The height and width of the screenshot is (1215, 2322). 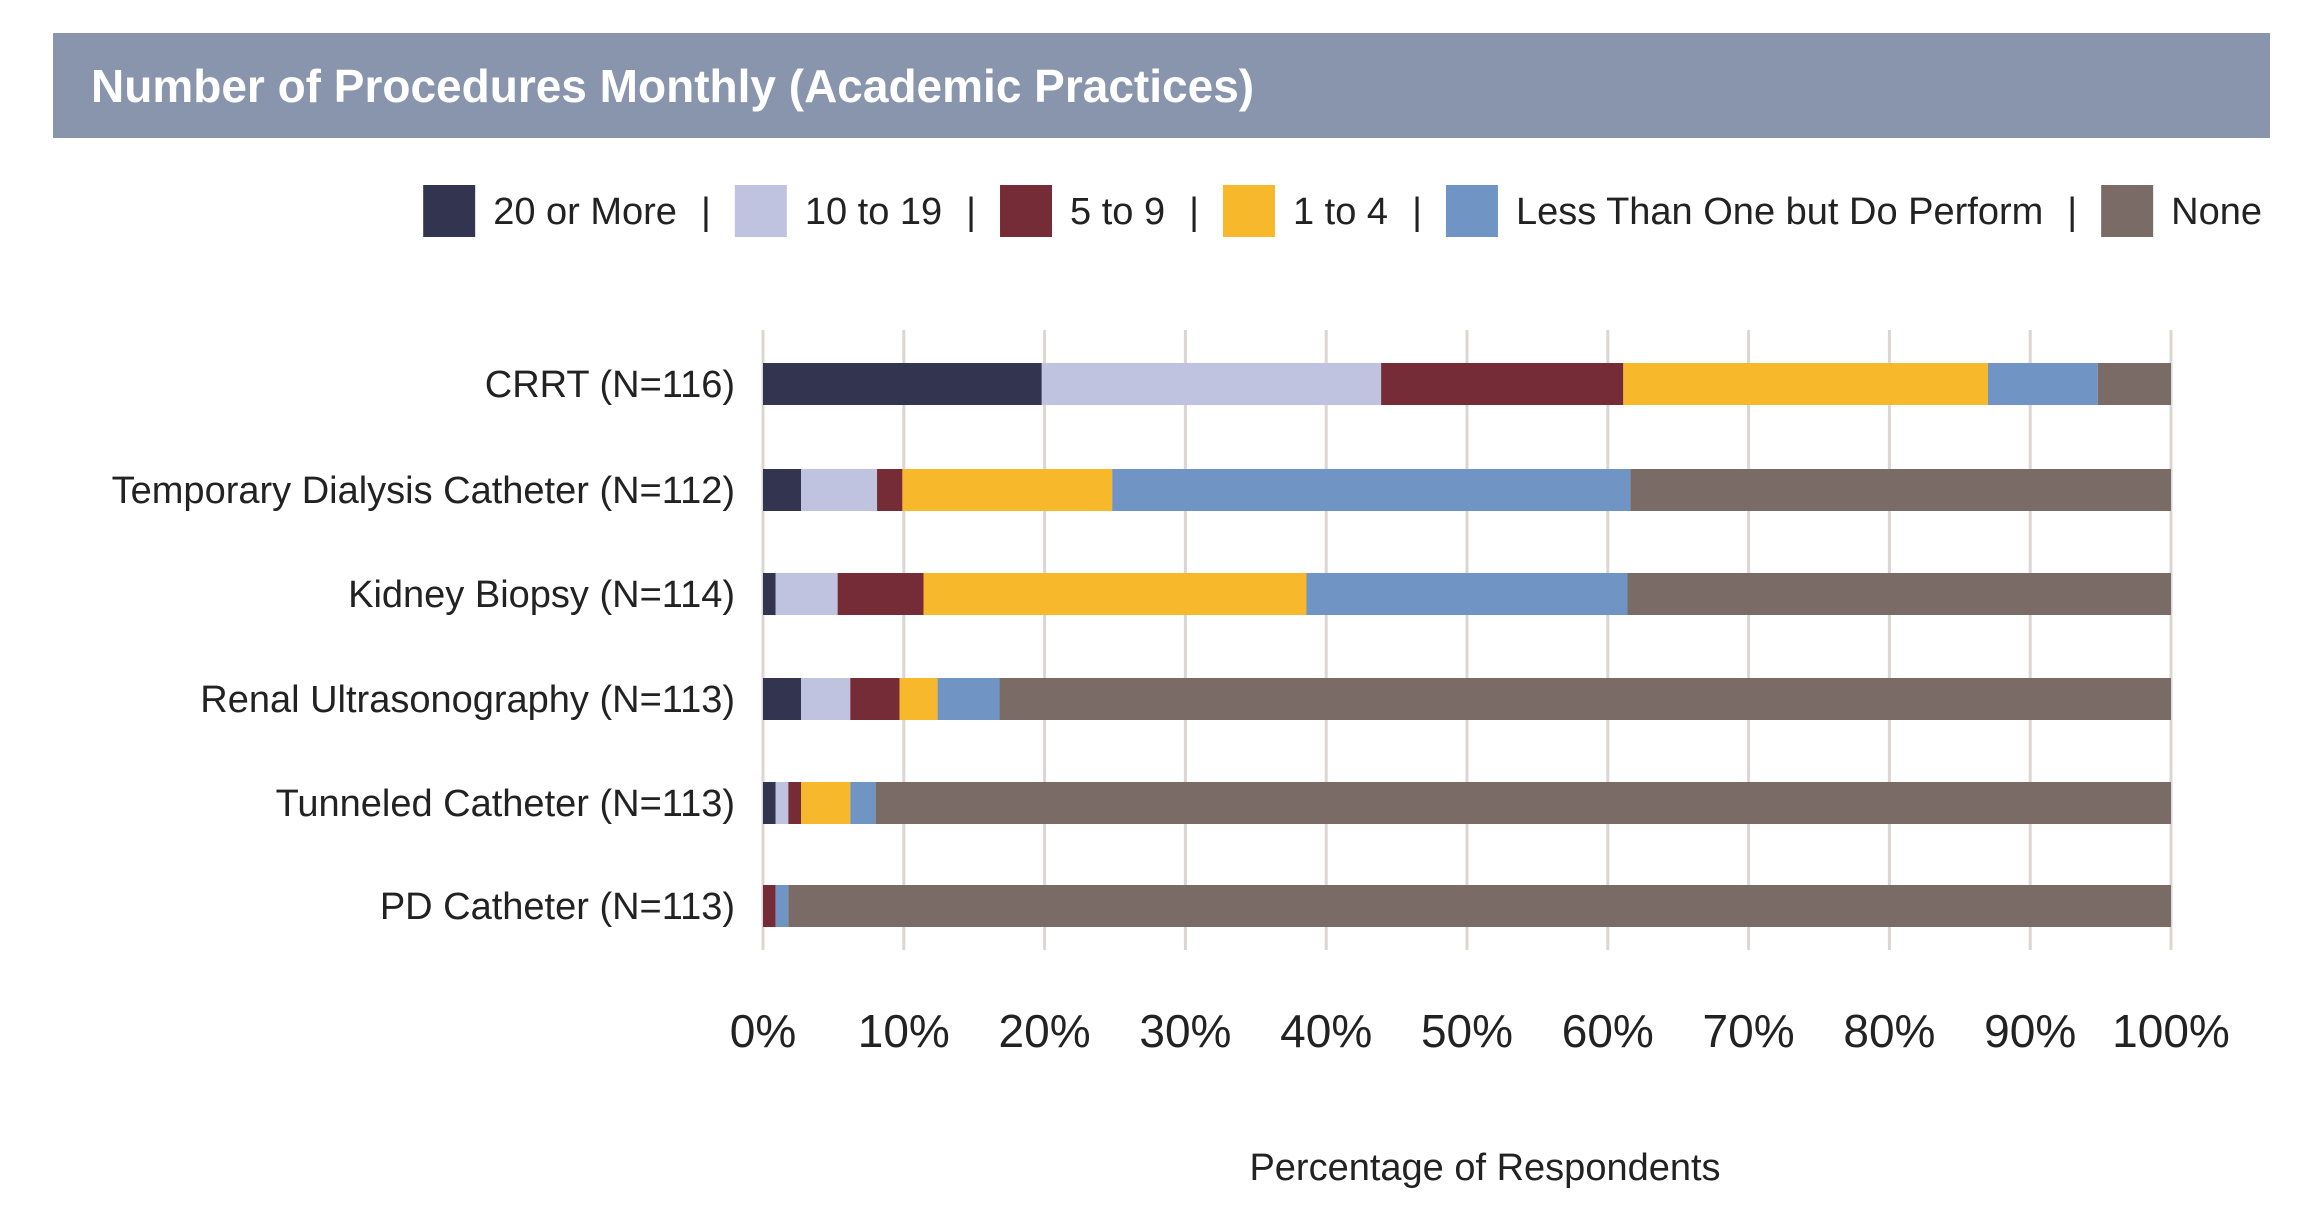 I want to click on x-tick-label: 60%, so click(x=1608, y=1031).